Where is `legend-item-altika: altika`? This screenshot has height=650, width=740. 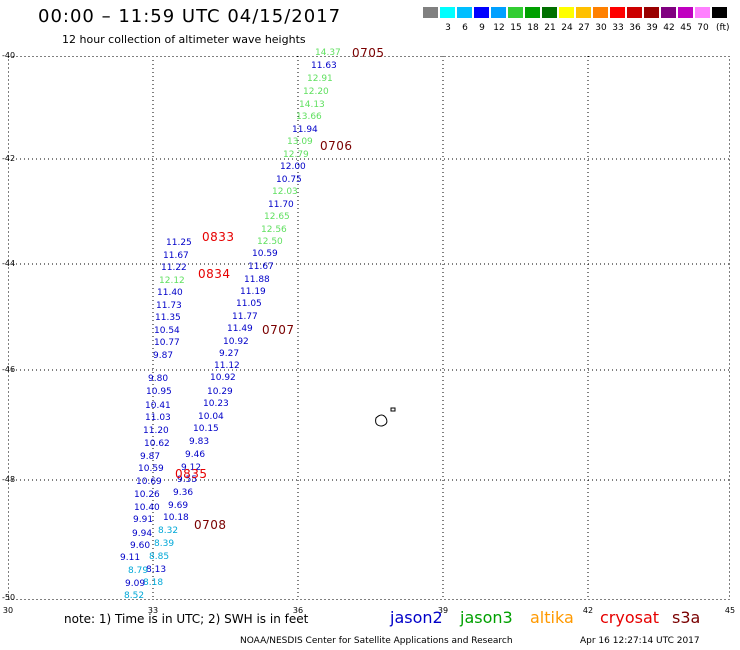 legend-item-altika: altika is located at coordinates (552, 617).